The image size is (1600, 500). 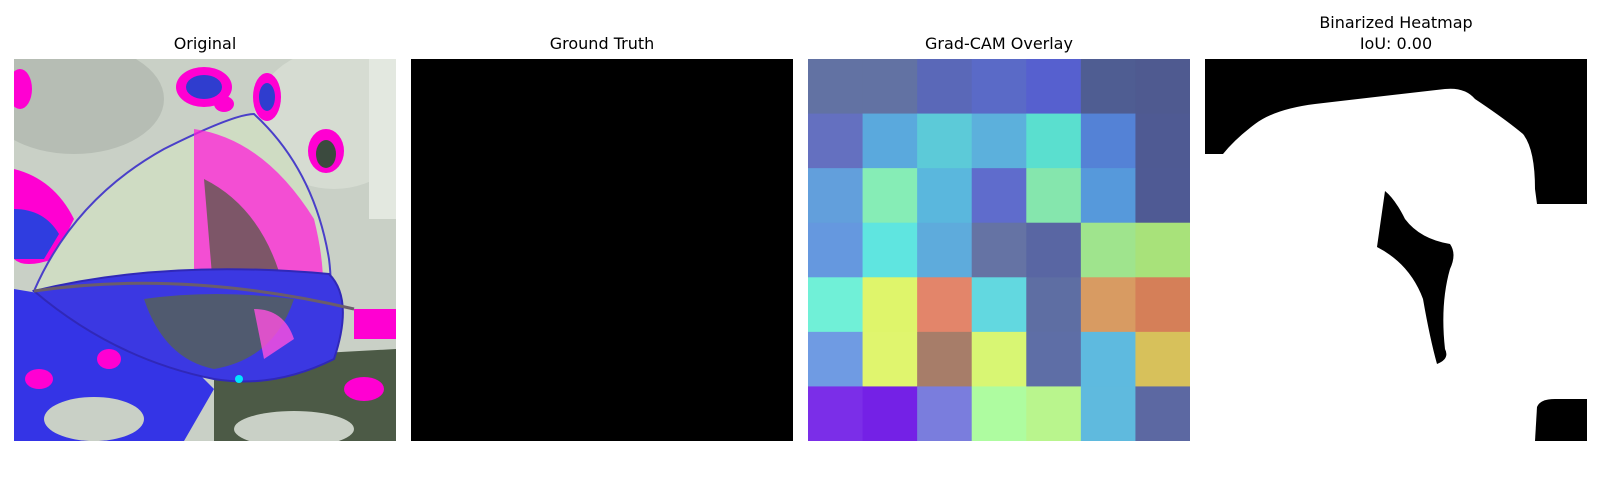 I want to click on iou-label: IoU: 0.00, so click(x=1396, y=43).